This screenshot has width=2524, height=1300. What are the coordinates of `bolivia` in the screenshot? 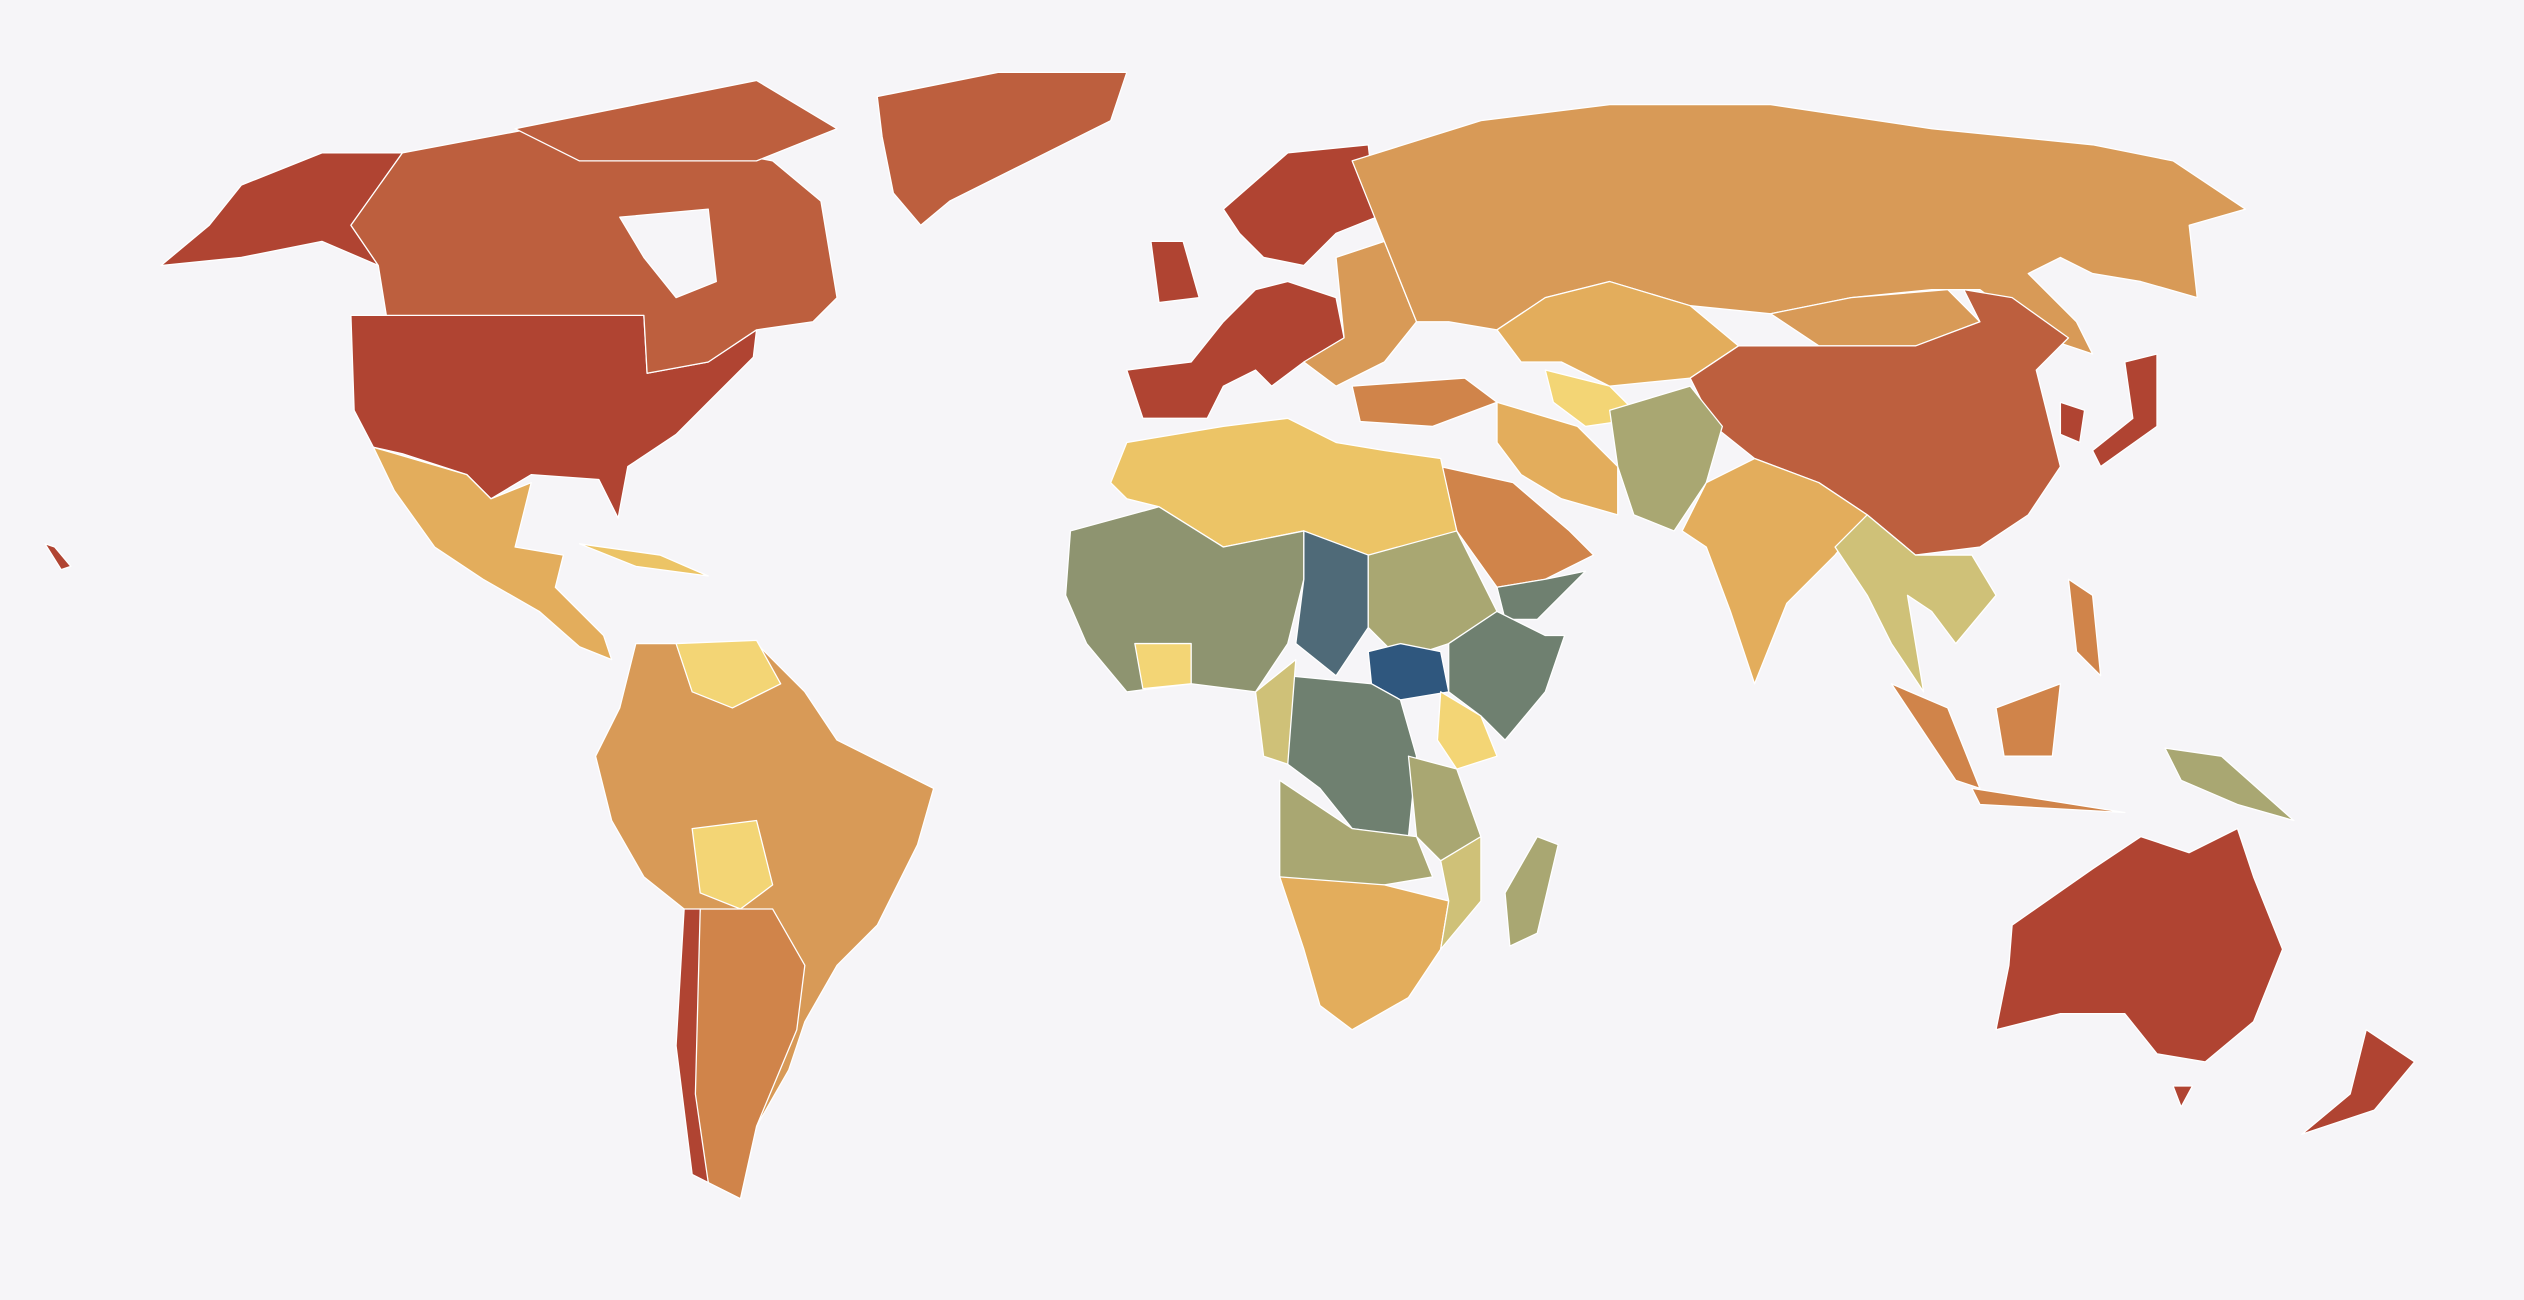 It's located at (732, 864).